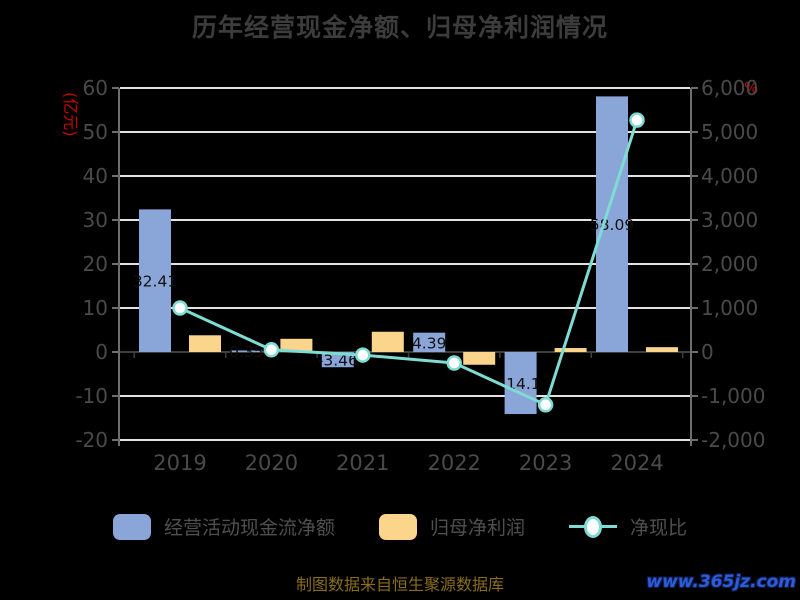 The height and width of the screenshot is (600, 800). Describe the element at coordinates (659, 528) in the screenshot. I see `legend-label-cash-ratio: 净现比` at that location.